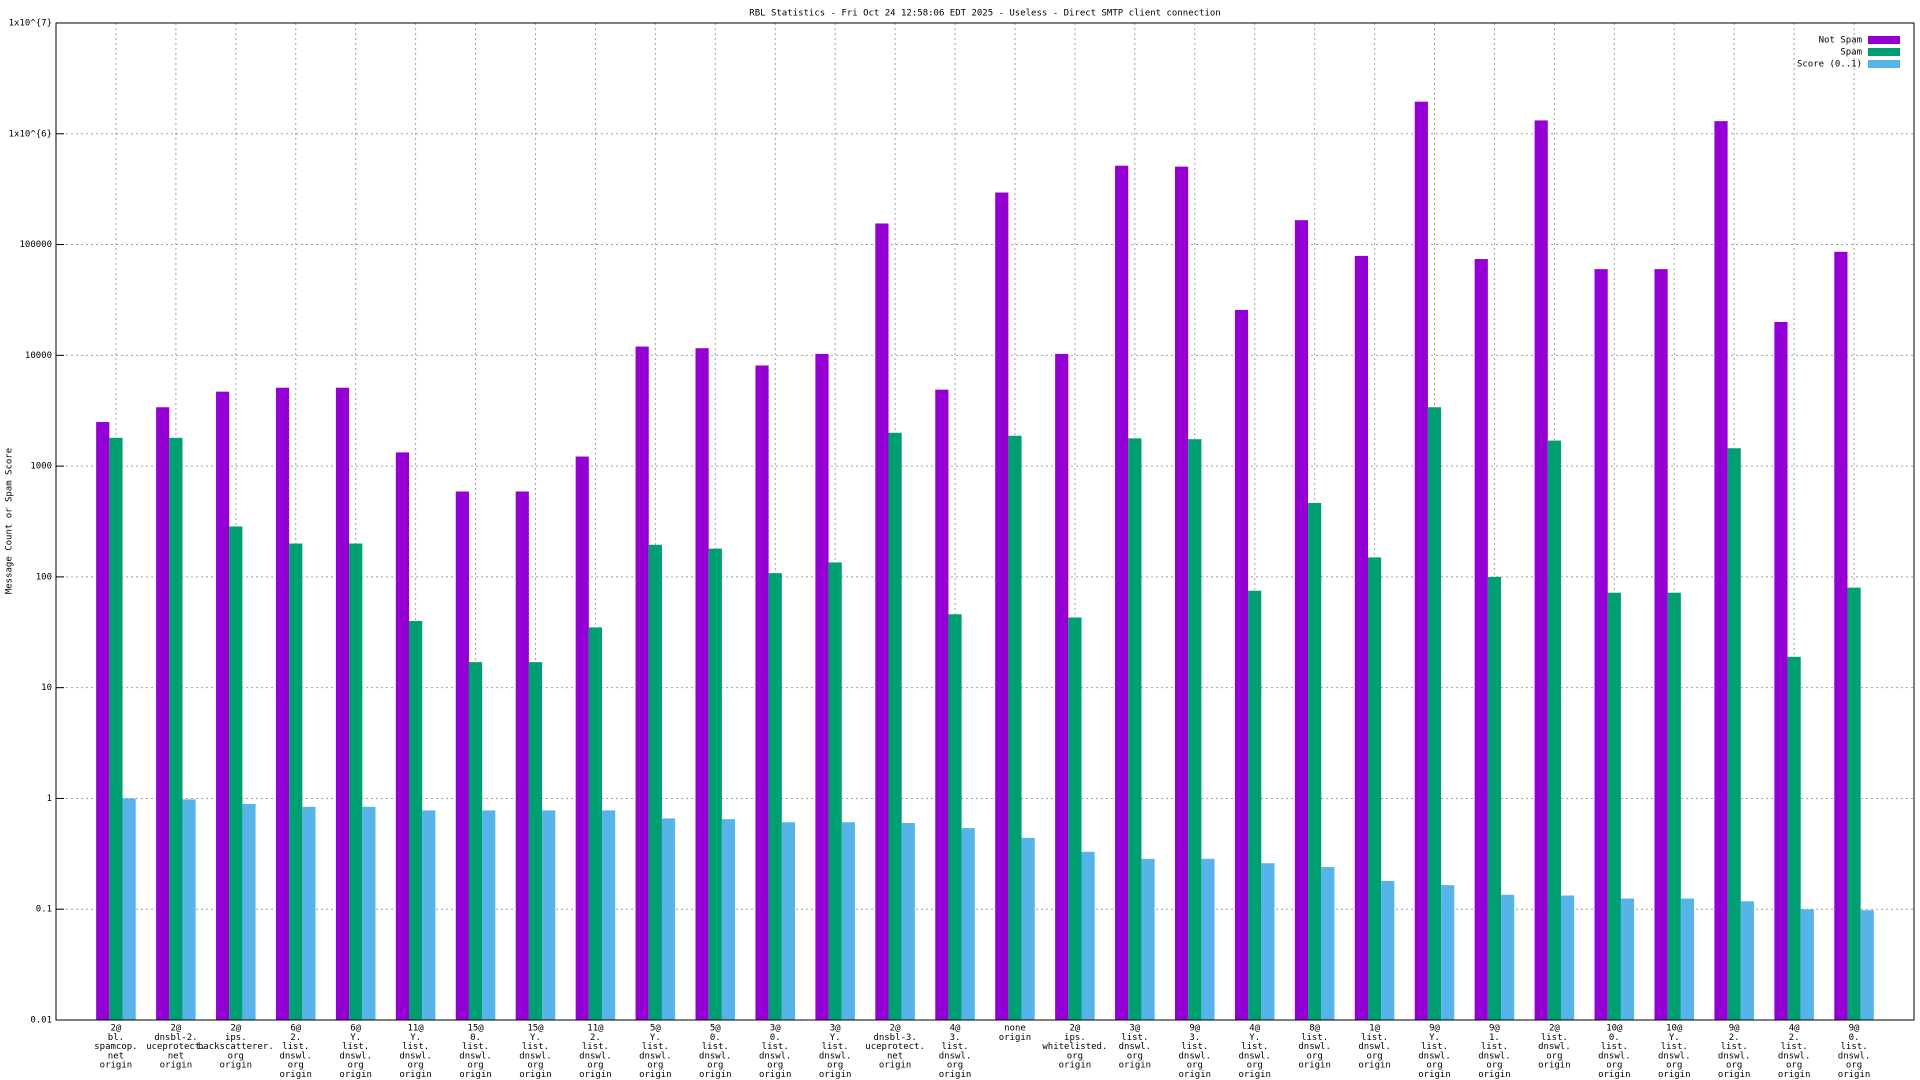 The image size is (1920, 1080). Describe the element at coordinates (236, 1047) in the screenshot. I see `x-tick-label: backscatterer.` at that location.